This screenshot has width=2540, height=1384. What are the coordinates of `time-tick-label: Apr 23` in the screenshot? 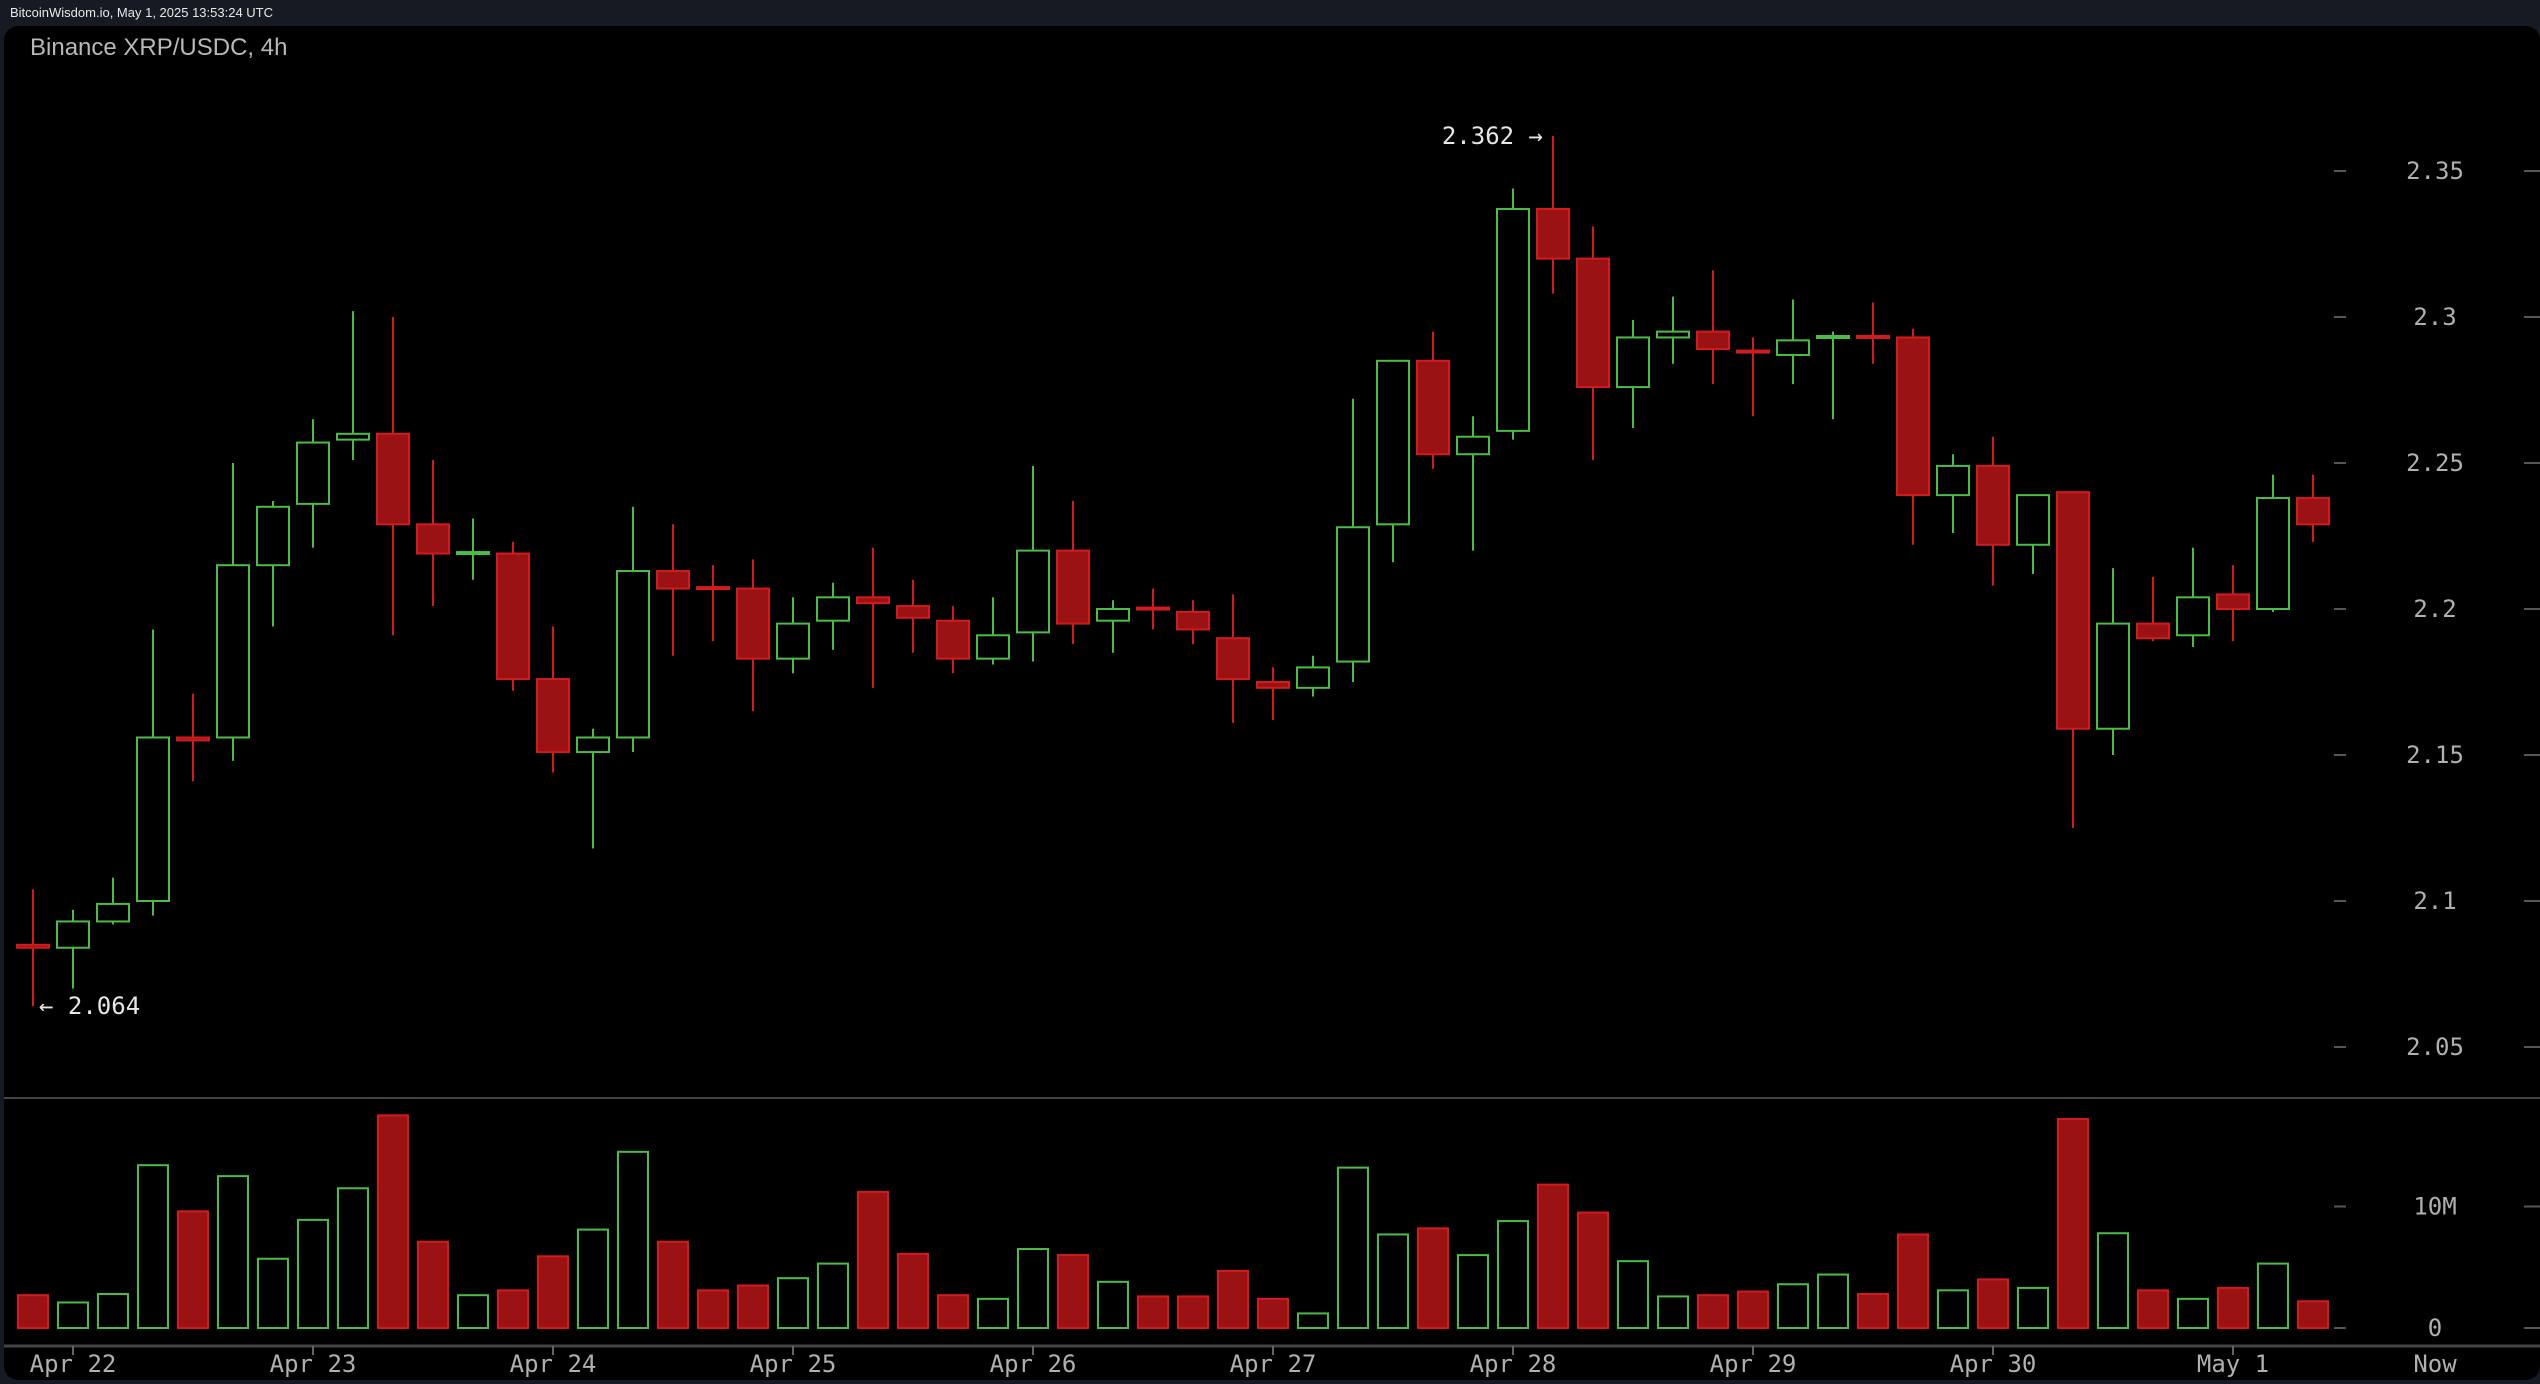 It's located at (313, 1364).